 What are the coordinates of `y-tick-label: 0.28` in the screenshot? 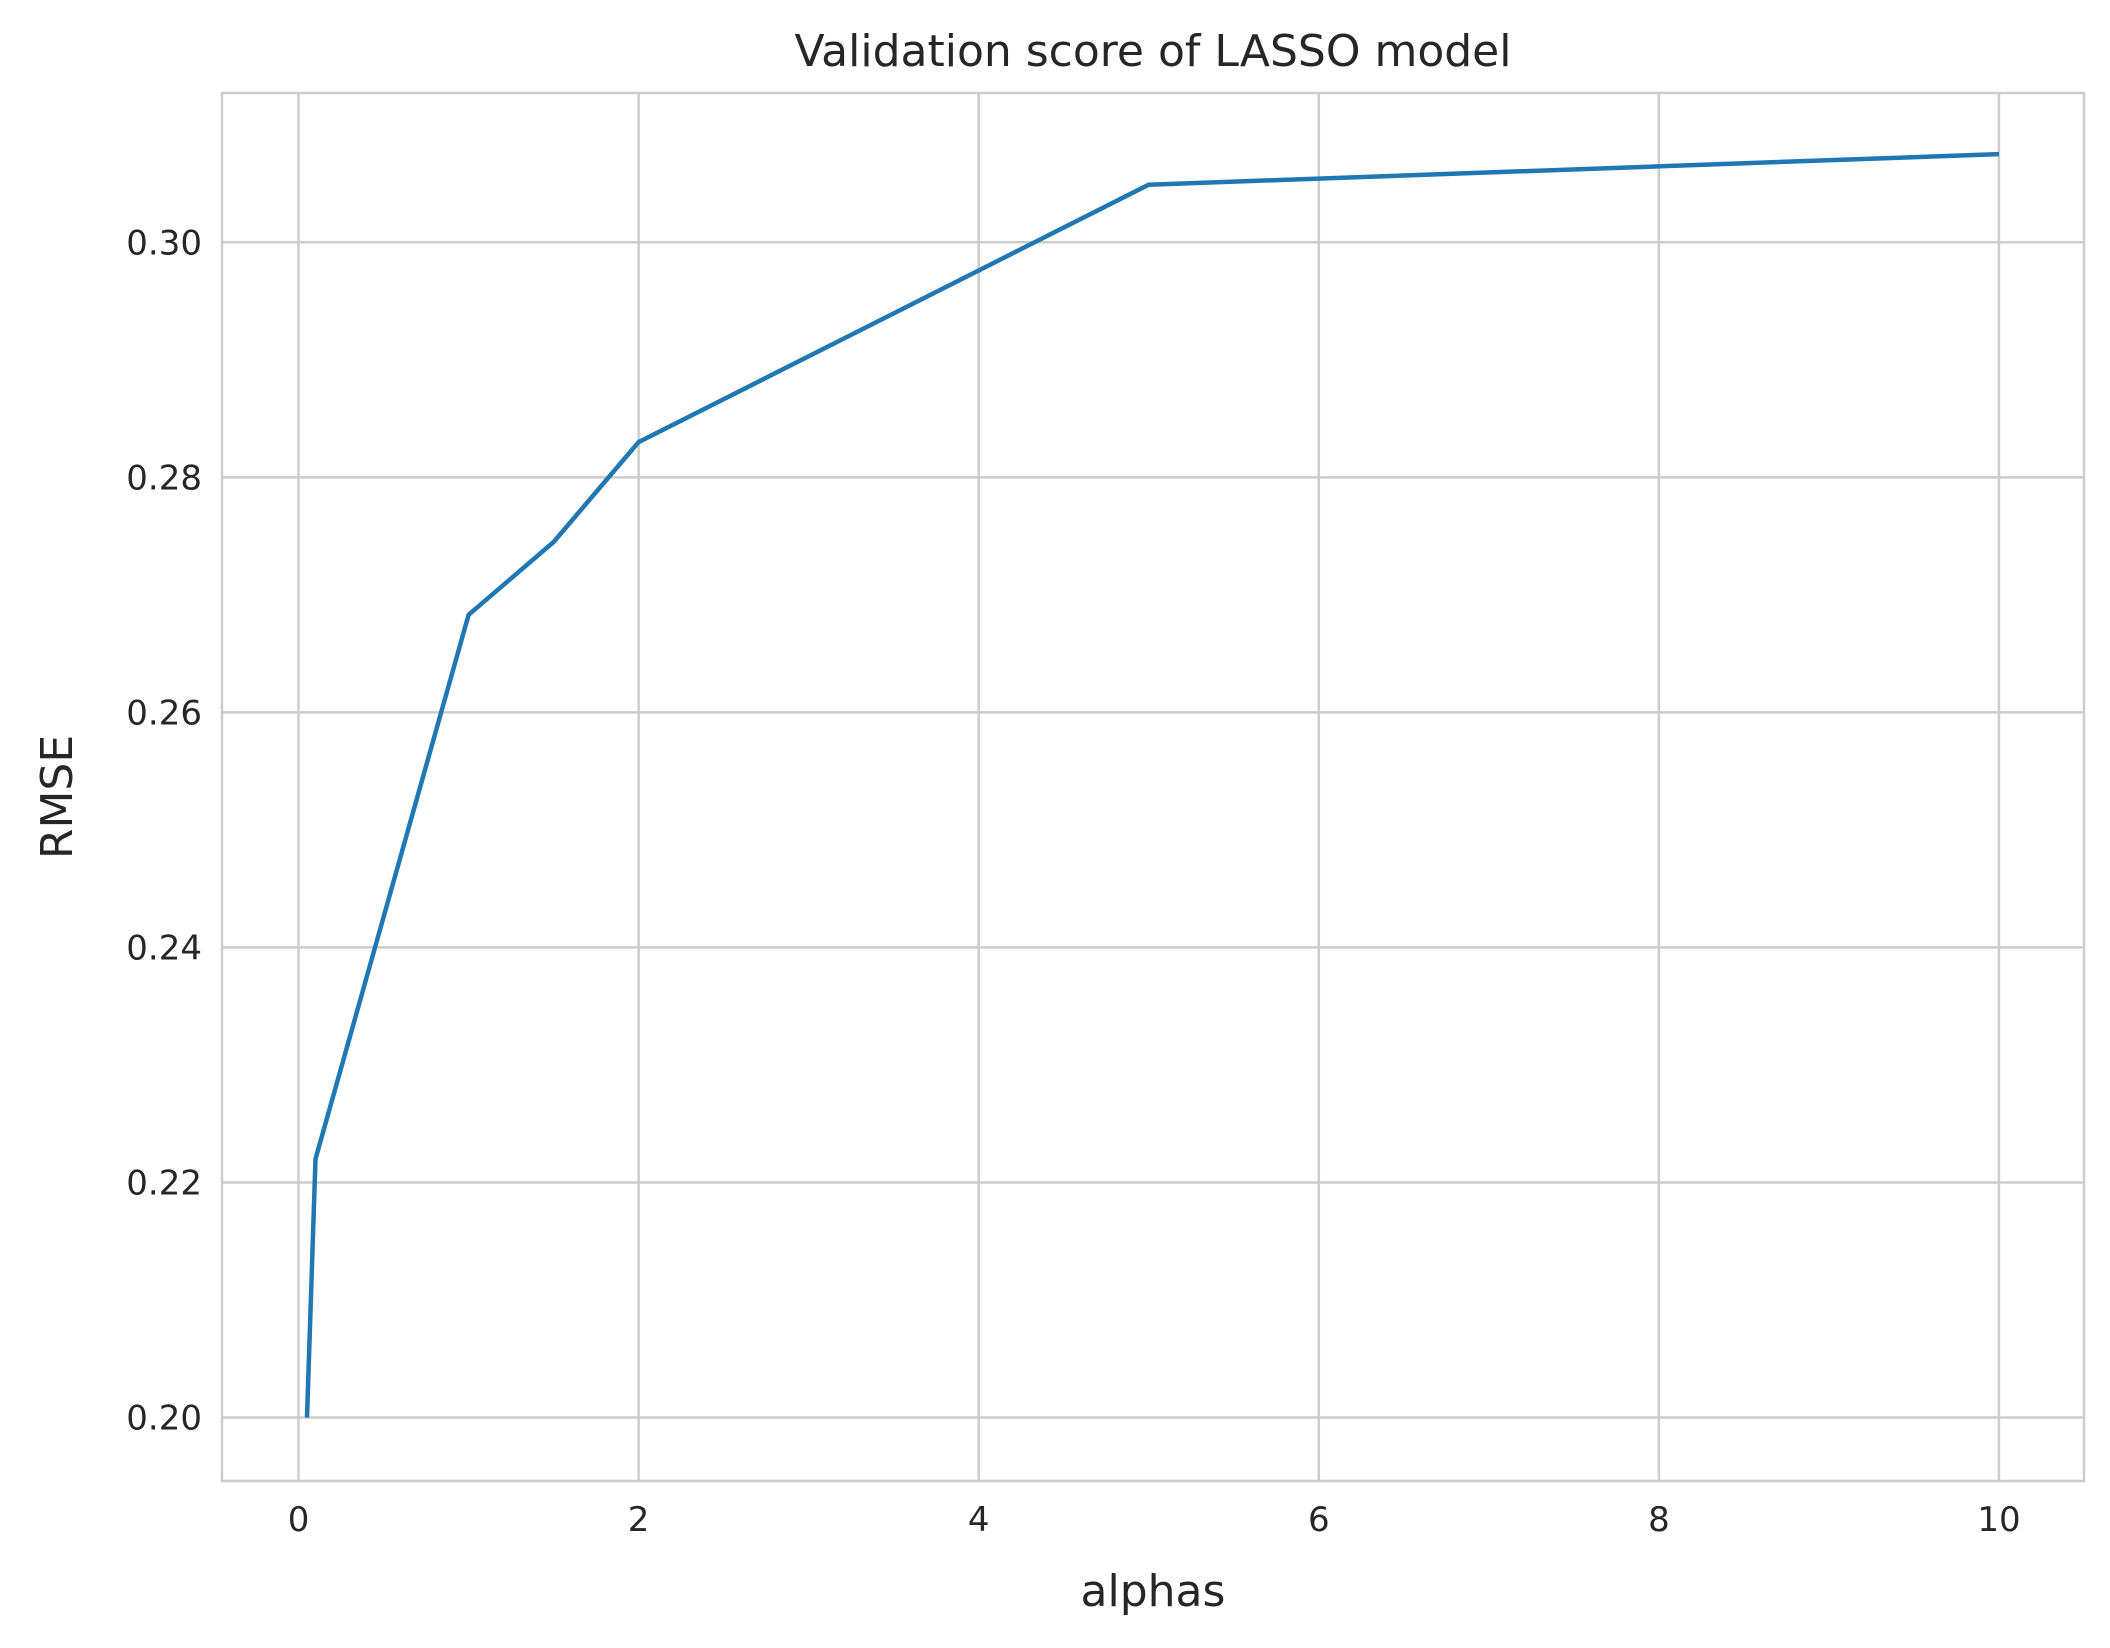 It's located at (164, 478).